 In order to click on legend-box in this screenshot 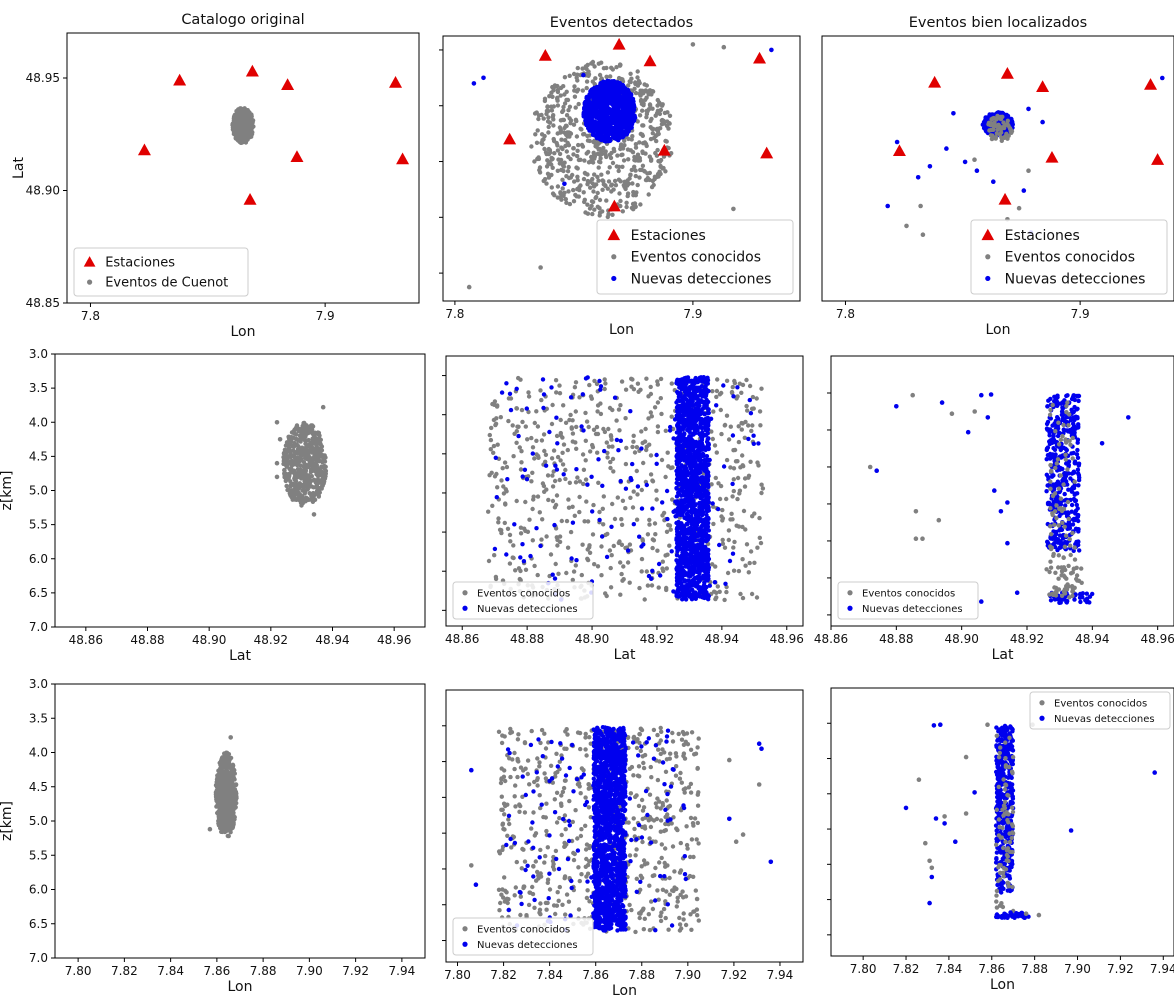, I will do `click(1069, 257)`.